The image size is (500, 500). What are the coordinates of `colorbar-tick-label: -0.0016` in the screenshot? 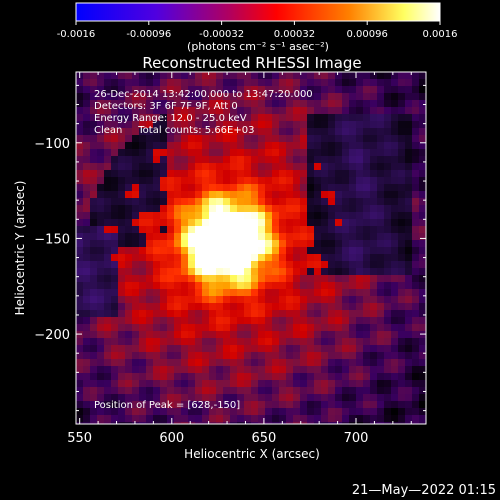 It's located at (76, 34).